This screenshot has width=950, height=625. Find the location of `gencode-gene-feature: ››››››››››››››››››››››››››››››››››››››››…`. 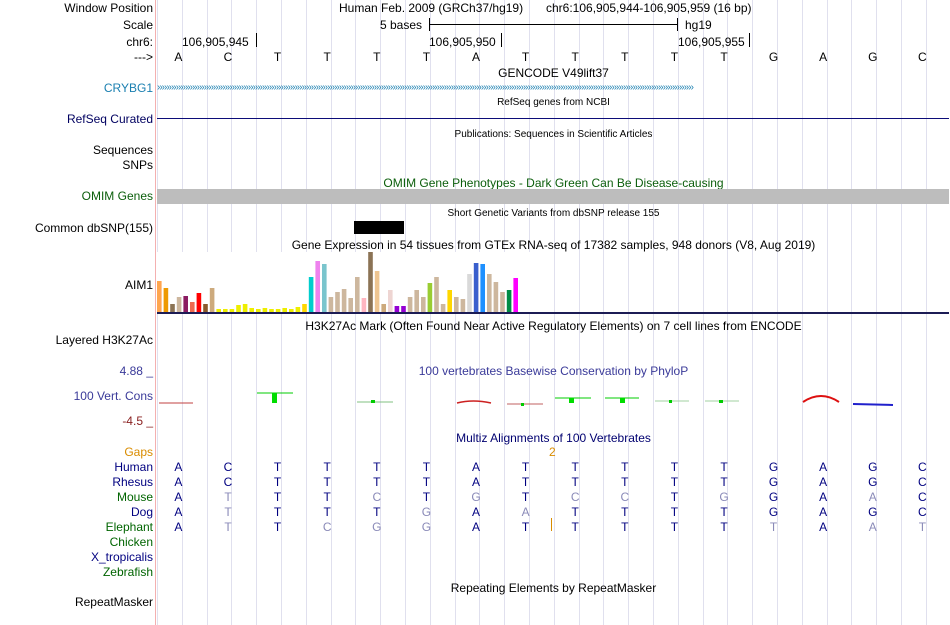

gencode-gene-feature: ››››››››››››››››››››››››››››››››››››››››… is located at coordinates (425, 87).